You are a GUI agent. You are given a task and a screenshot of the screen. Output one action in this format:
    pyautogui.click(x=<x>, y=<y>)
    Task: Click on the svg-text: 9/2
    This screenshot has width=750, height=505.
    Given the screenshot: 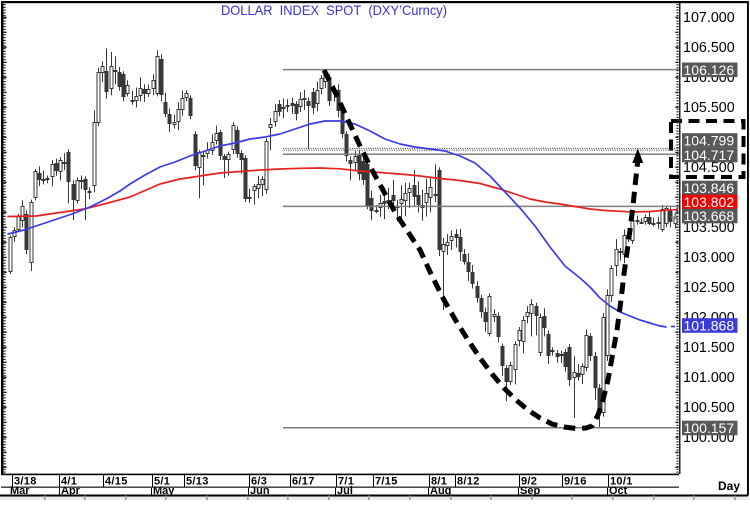 What is the action you would take?
    pyautogui.click(x=529, y=481)
    